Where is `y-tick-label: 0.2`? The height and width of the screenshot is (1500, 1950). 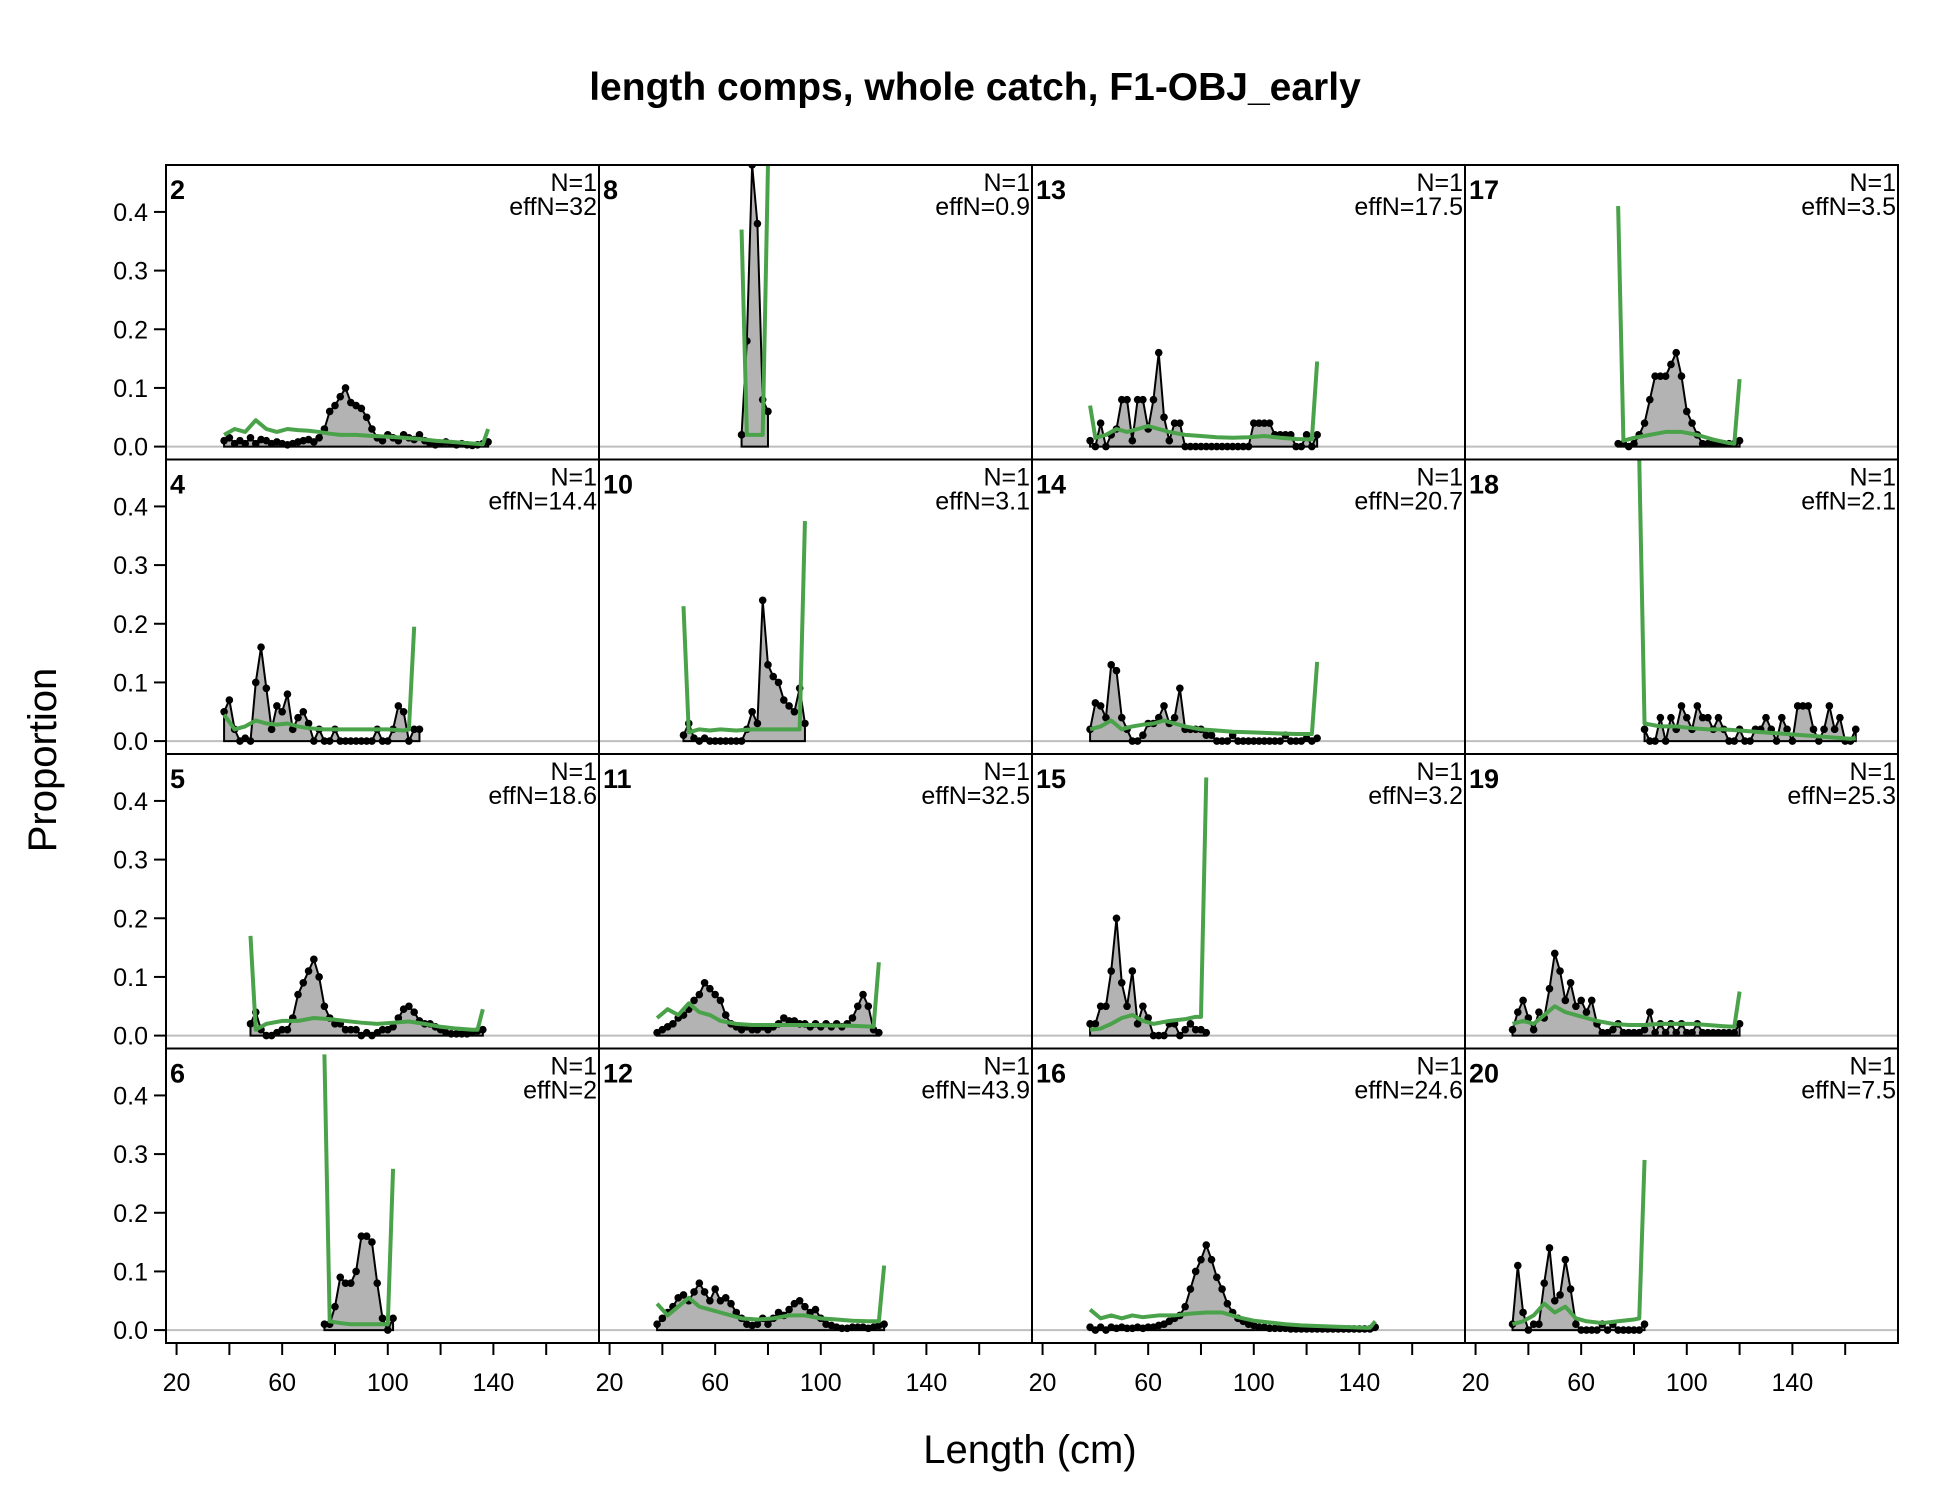 y-tick-label: 0.2 is located at coordinates (130, 919).